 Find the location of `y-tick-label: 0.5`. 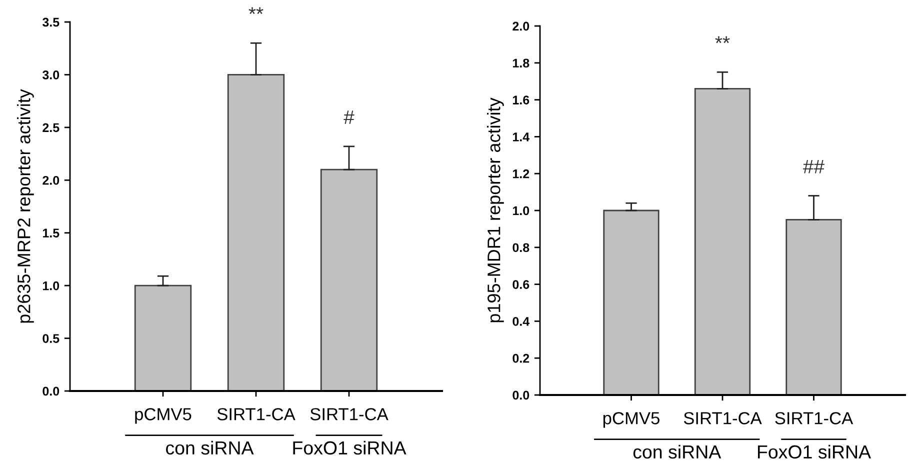

y-tick-label: 0.5 is located at coordinates (51, 338).